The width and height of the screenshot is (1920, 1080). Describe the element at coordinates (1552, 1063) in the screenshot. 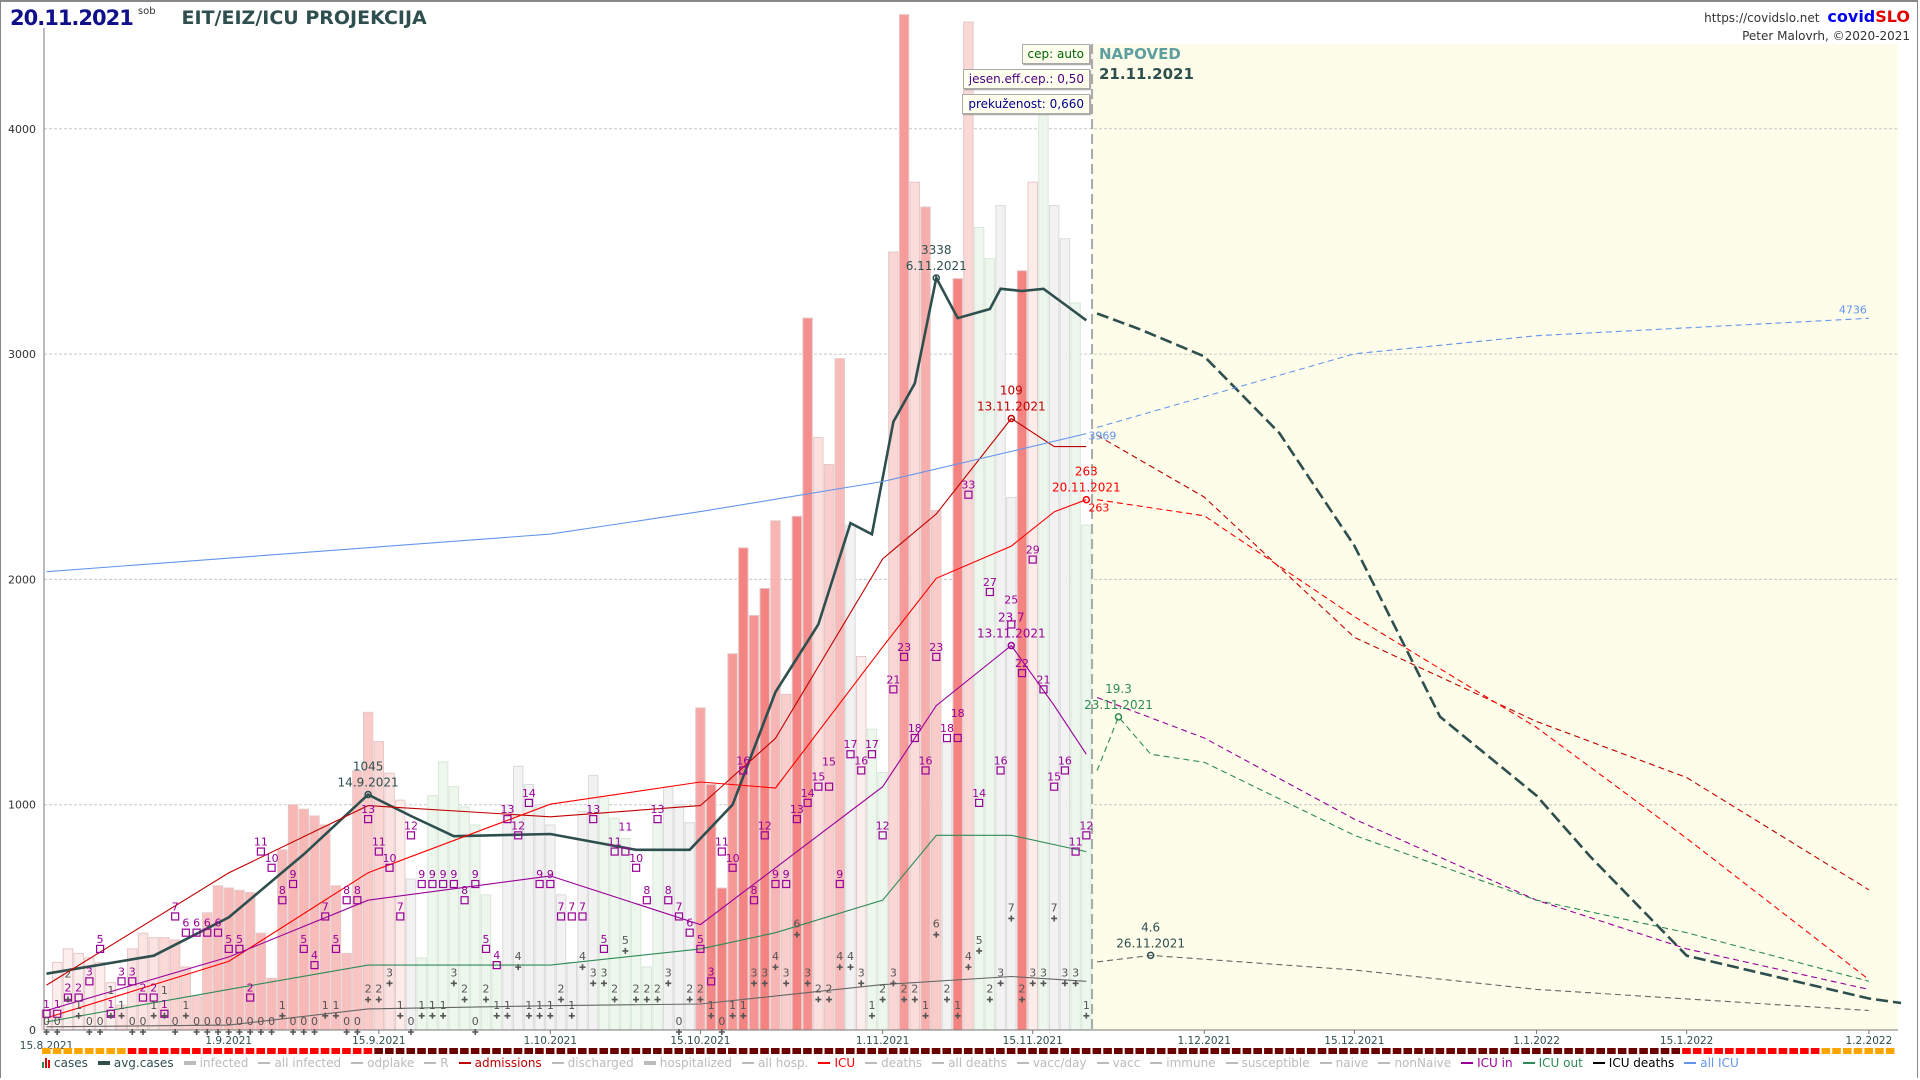

I see `legend-item-icu-out: ICU out` at that location.